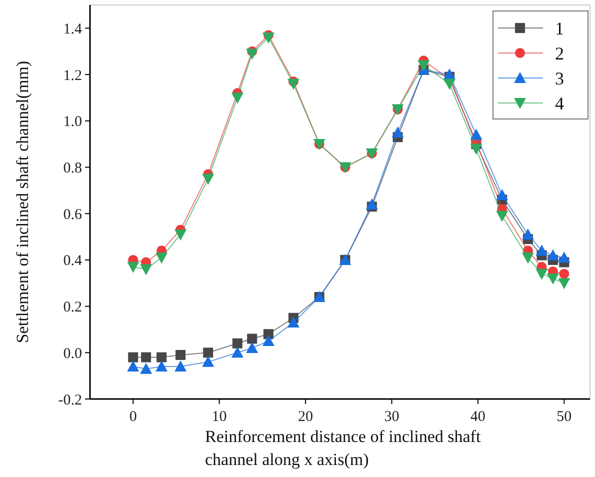  Describe the element at coordinates (478, 417) in the screenshot. I see `x-tick-label: 40` at that location.